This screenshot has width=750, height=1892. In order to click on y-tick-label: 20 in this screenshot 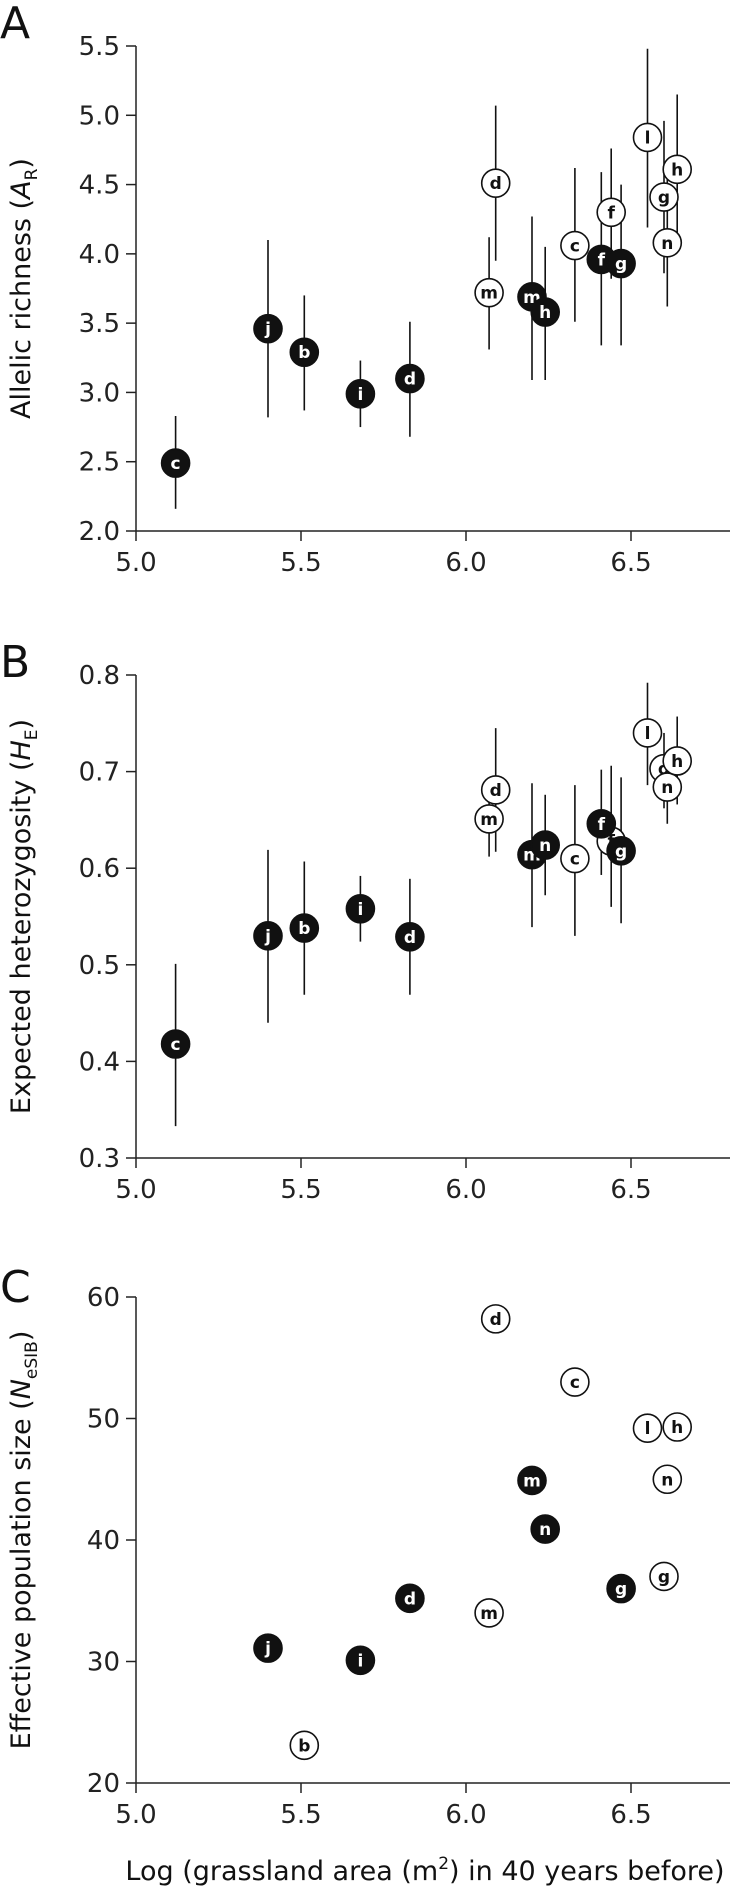, I will do `click(103, 1784)`.